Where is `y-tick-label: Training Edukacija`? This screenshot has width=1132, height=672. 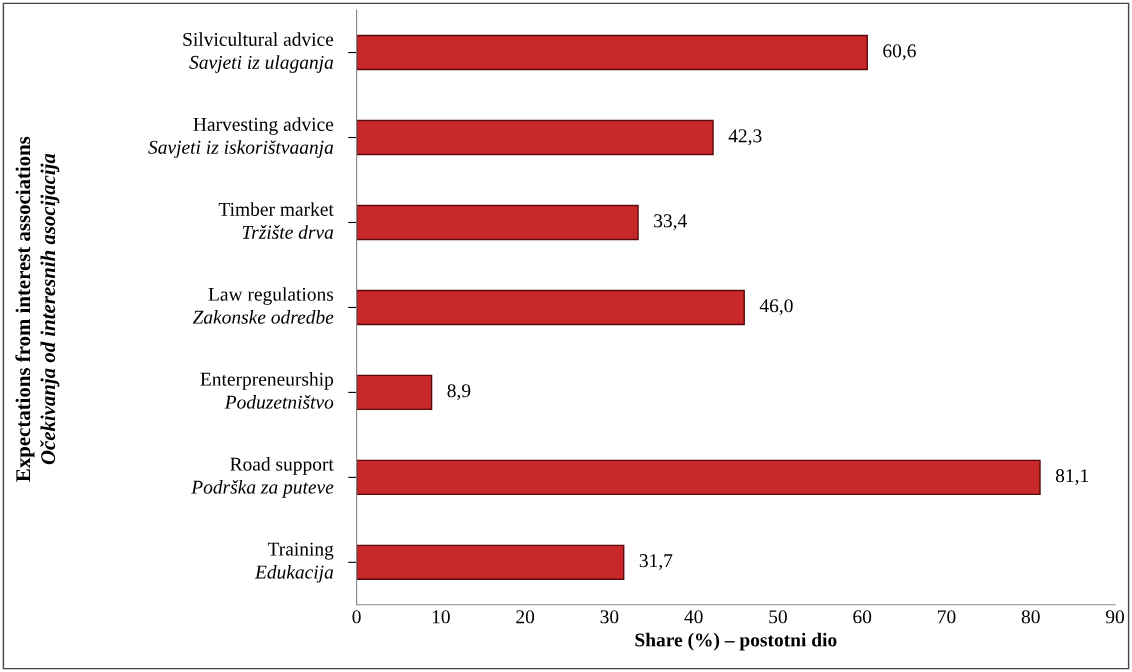 y-tick-label: Training Edukacija is located at coordinates (294, 562).